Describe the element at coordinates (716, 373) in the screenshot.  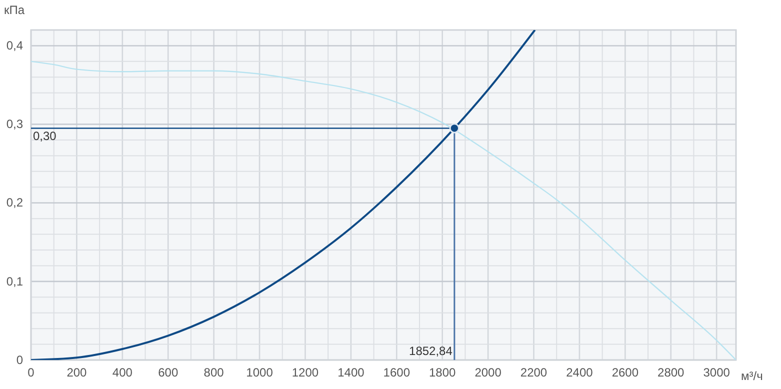
I see `x-tick-label: 3000` at that location.